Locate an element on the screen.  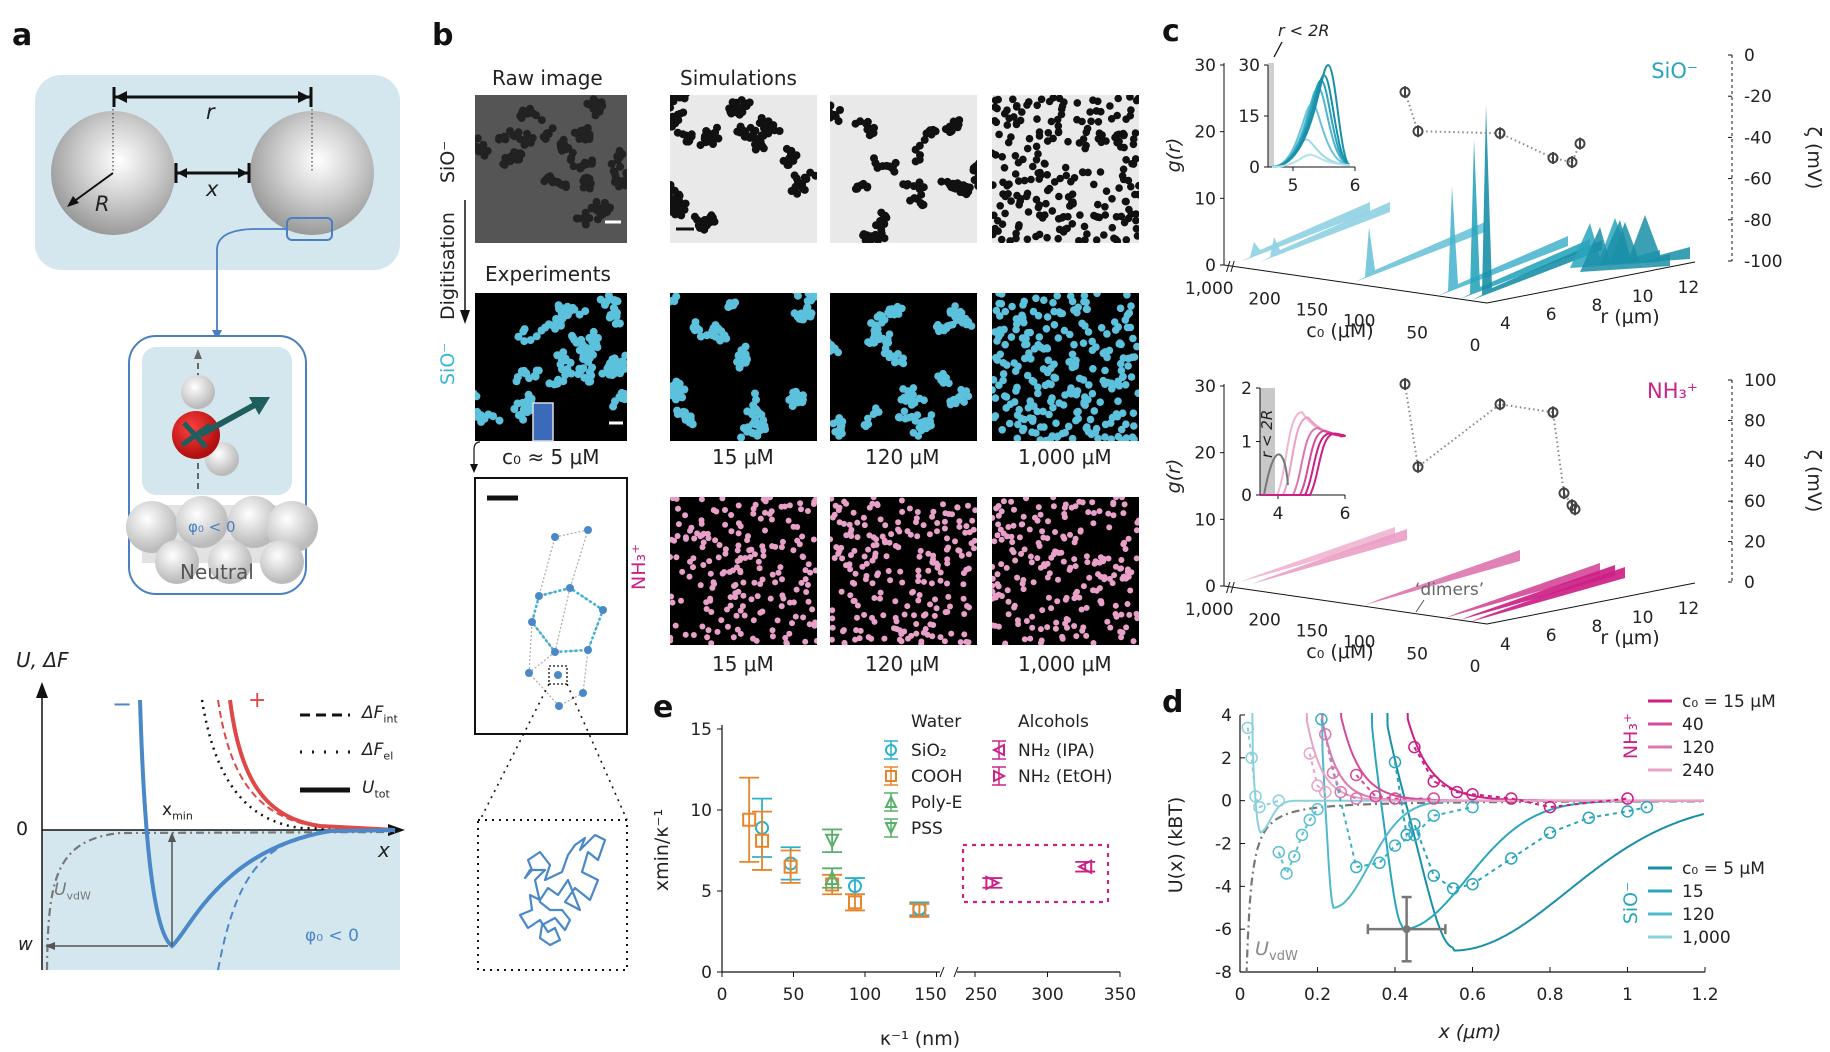
model-curve is located at coordinates (1504, 757).